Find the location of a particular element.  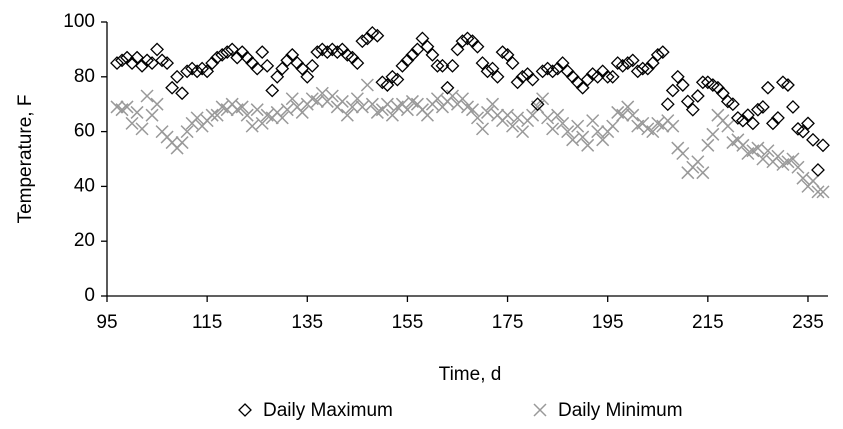

y-tick-label: 0 is located at coordinates (89, 295).